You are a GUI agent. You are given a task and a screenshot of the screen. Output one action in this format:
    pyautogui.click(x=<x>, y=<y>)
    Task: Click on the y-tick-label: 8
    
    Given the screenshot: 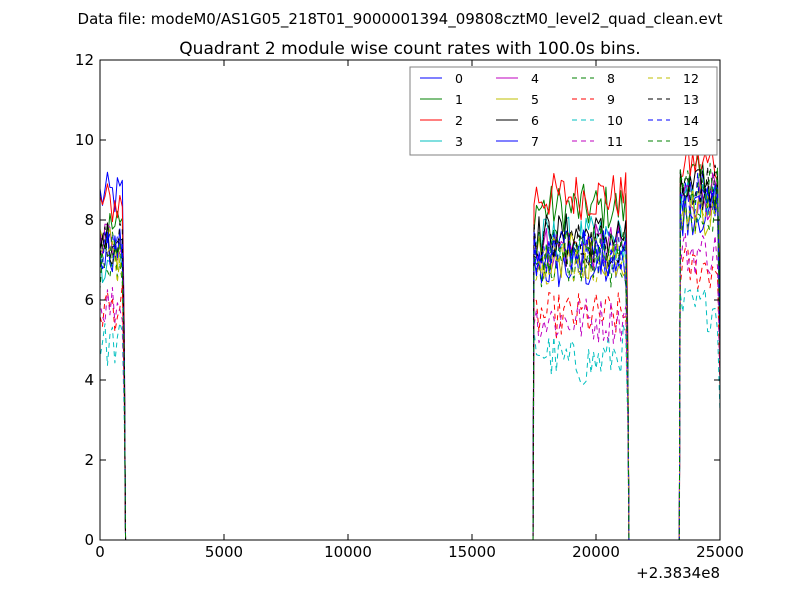 What is the action you would take?
    pyautogui.click(x=89, y=220)
    